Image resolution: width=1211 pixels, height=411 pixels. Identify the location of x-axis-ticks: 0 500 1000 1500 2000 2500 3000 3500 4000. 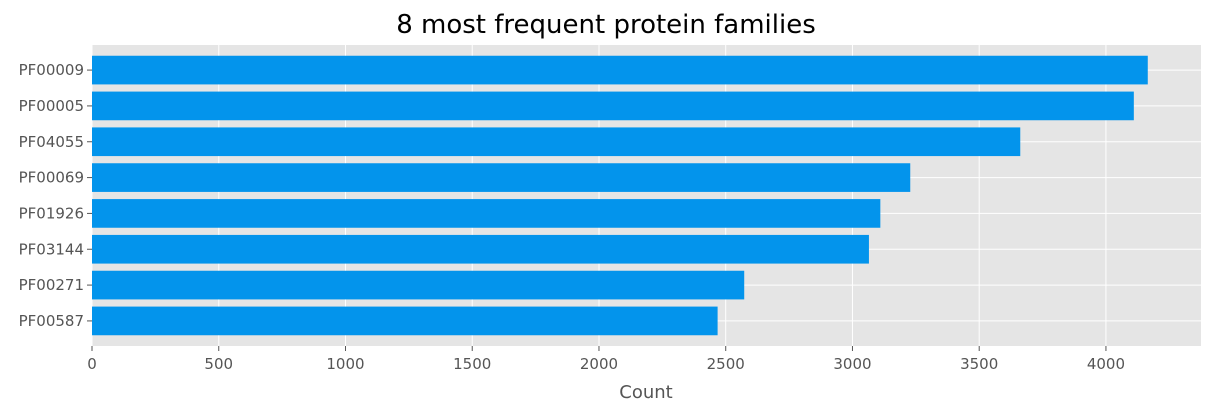
(606, 359).